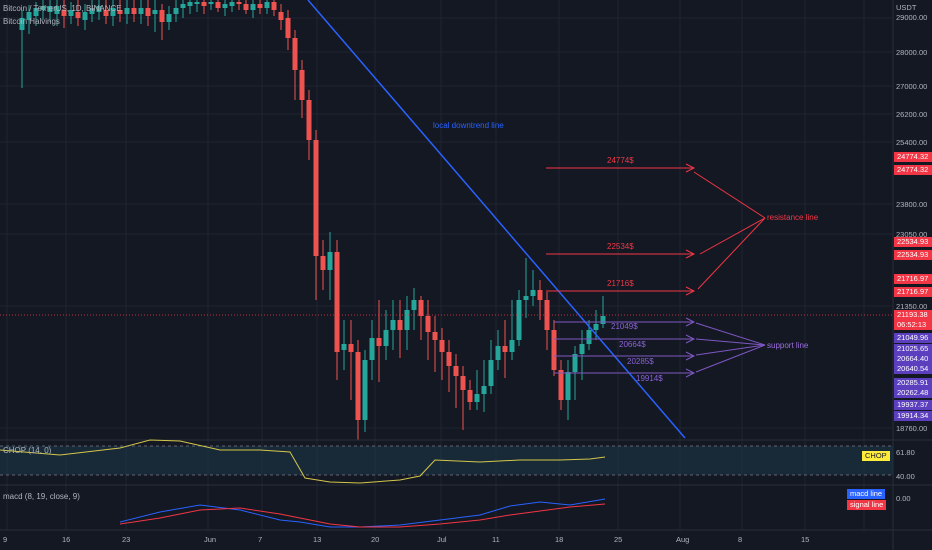 The image size is (932, 550). What do you see at coordinates (27, 450) in the screenshot?
I see `chop-legend: CHOP (14, 0)` at bounding box center [27, 450].